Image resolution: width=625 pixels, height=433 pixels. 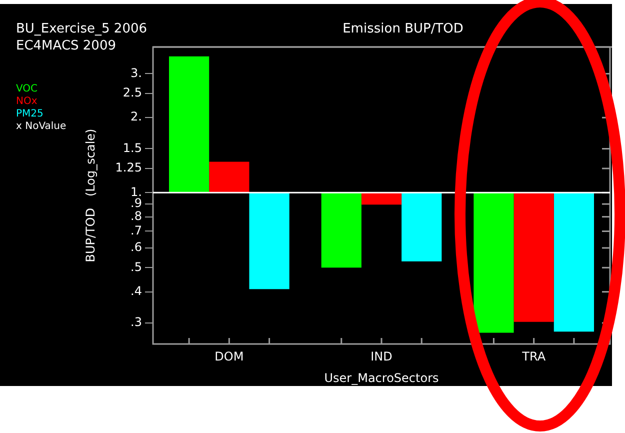 What do you see at coordinates (128, 167) in the screenshot?
I see `y-tick-label: 1.25` at bounding box center [128, 167].